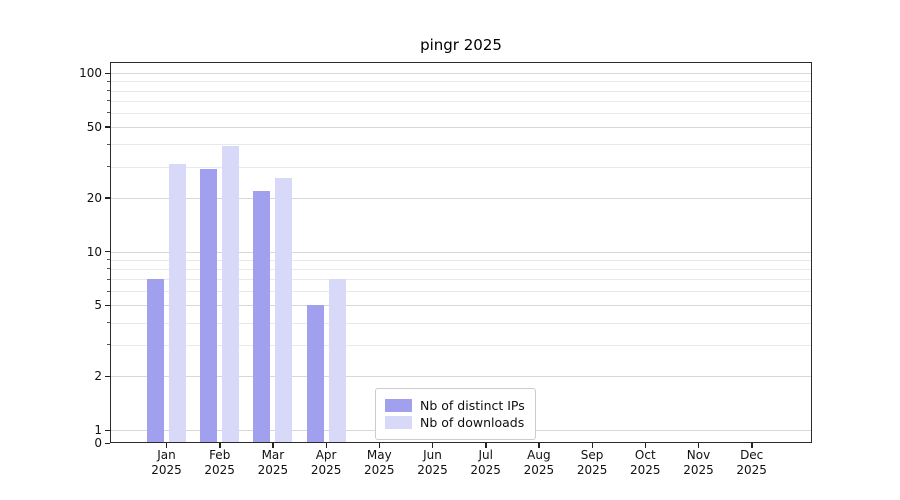 This screenshot has width=900, height=500. What do you see at coordinates (220, 455) in the screenshot?
I see `x-tick-month: Feb` at bounding box center [220, 455].